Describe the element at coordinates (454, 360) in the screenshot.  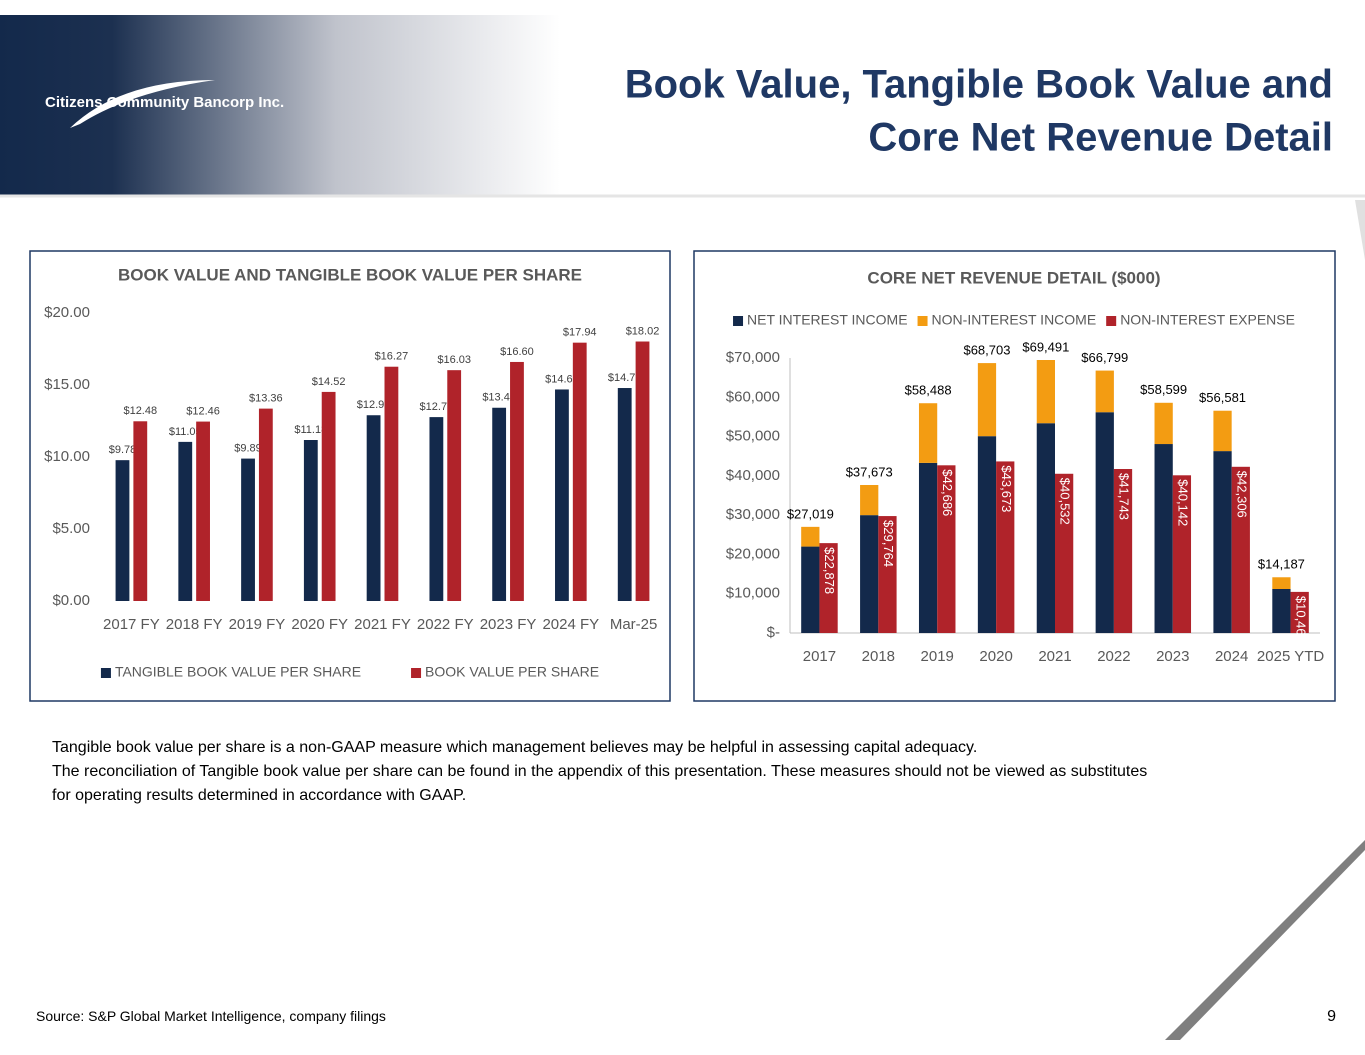
I see `value-label: $16.03` at that location.